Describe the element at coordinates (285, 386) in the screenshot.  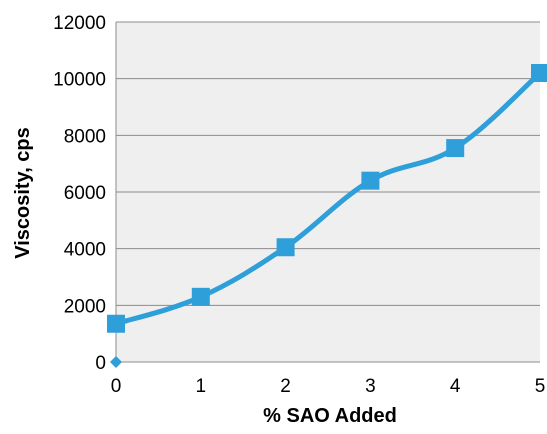
I see `x-tick-label: 2` at that location.